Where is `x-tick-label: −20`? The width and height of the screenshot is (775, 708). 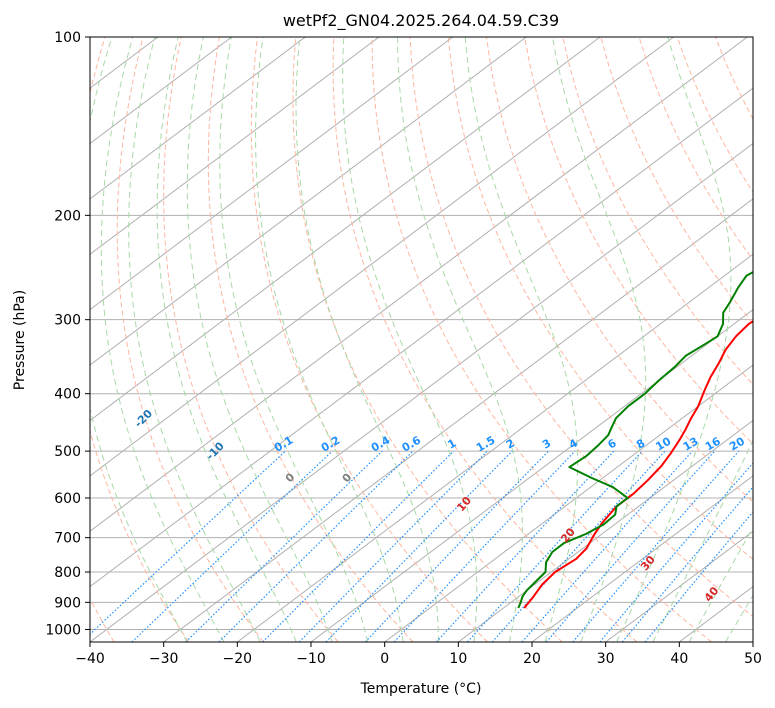 x-tick-label: −20 is located at coordinates (238, 659).